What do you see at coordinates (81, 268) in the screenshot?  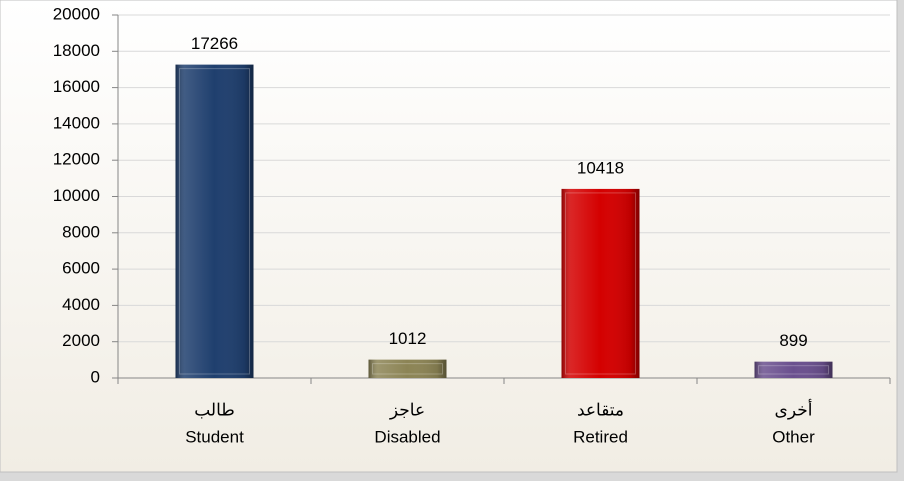 I see `y-tick-label: 6000` at bounding box center [81, 268].